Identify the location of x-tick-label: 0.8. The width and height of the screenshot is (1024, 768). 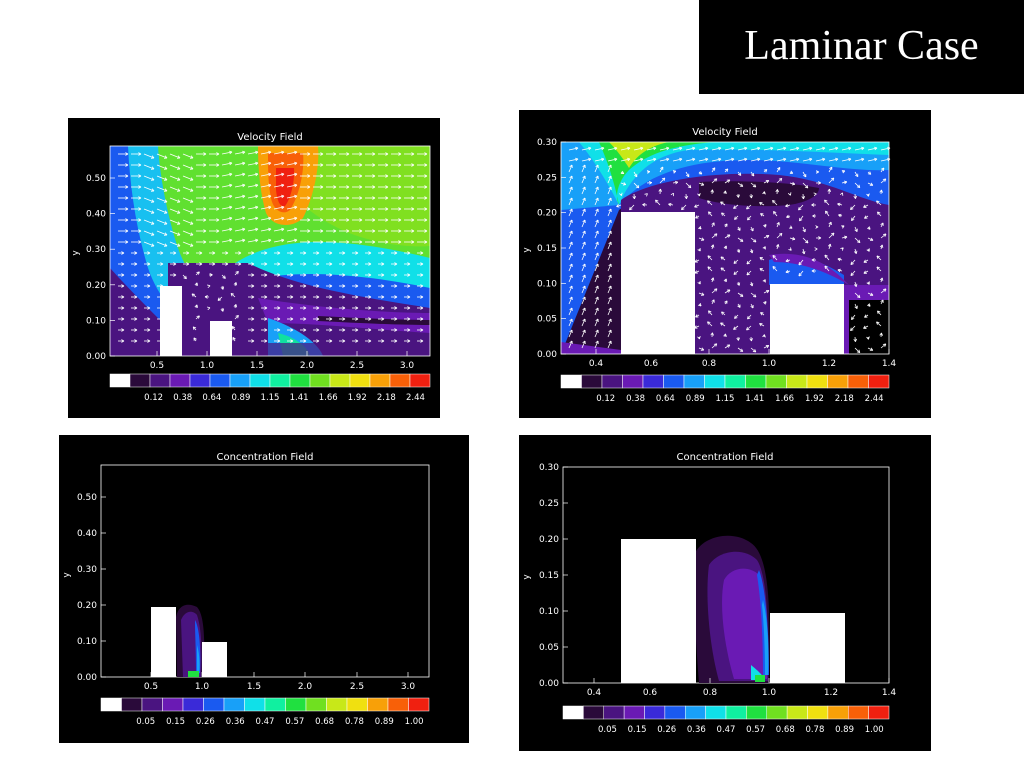
(710, 693).